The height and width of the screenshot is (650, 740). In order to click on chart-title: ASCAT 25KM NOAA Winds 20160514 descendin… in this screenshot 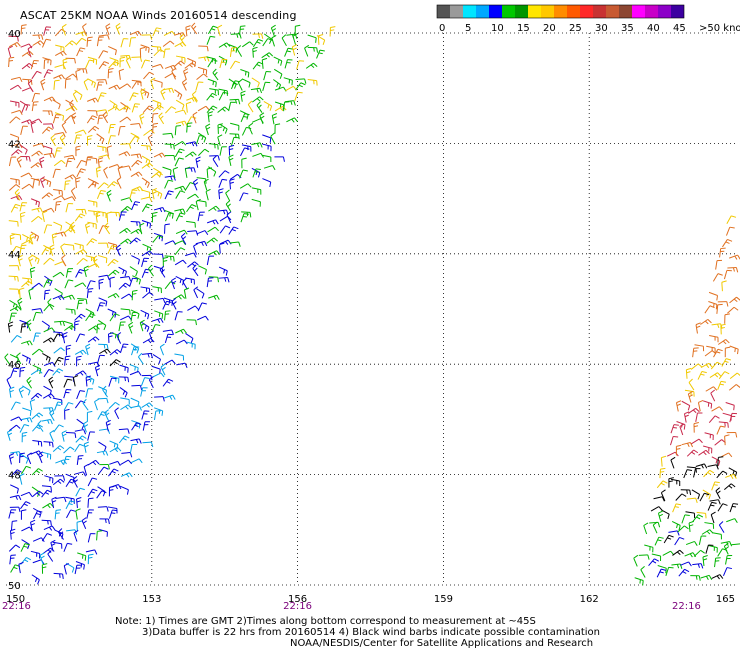, I will do `click(158, 15)`.